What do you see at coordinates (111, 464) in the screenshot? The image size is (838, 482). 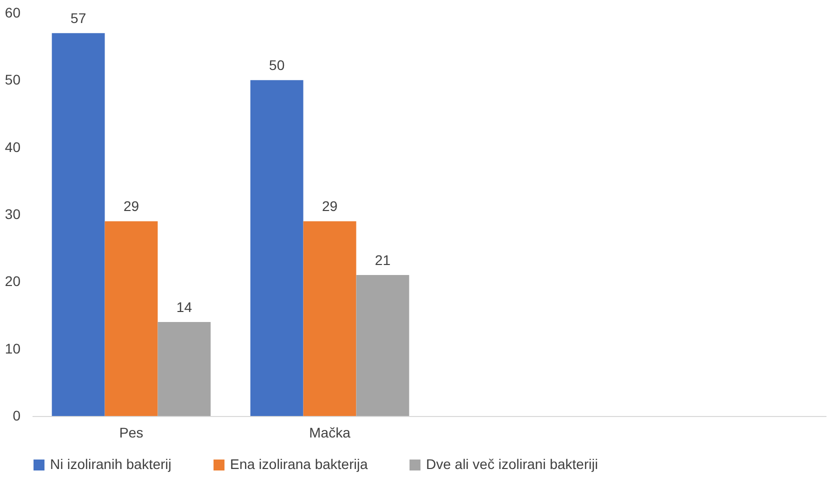 I see `legend-label: Ni izoliranih bakterij` at bounding box center [111, 464].